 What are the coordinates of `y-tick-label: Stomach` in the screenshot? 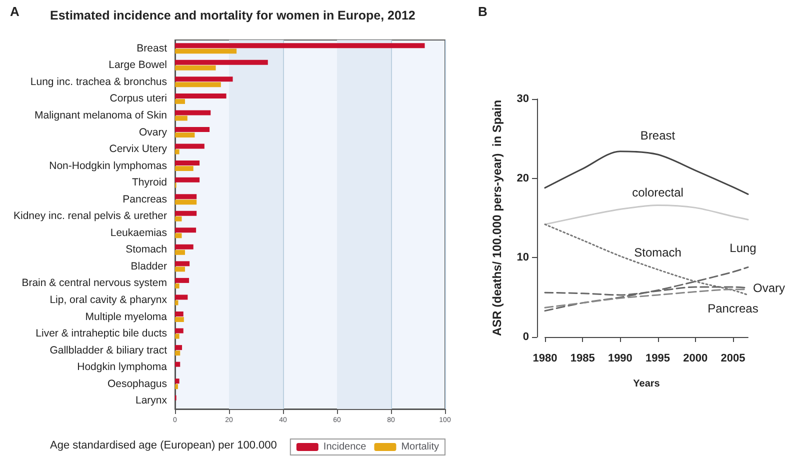 It's located at (147, 250).